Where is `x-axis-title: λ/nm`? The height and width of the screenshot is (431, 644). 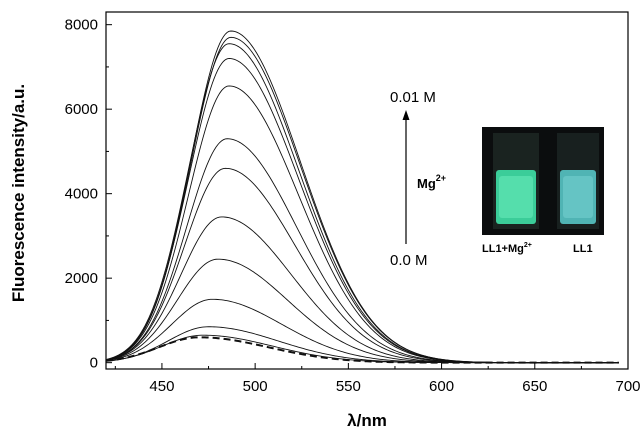
x-axis-title: λ/nm is located at coordinates (367, 420).